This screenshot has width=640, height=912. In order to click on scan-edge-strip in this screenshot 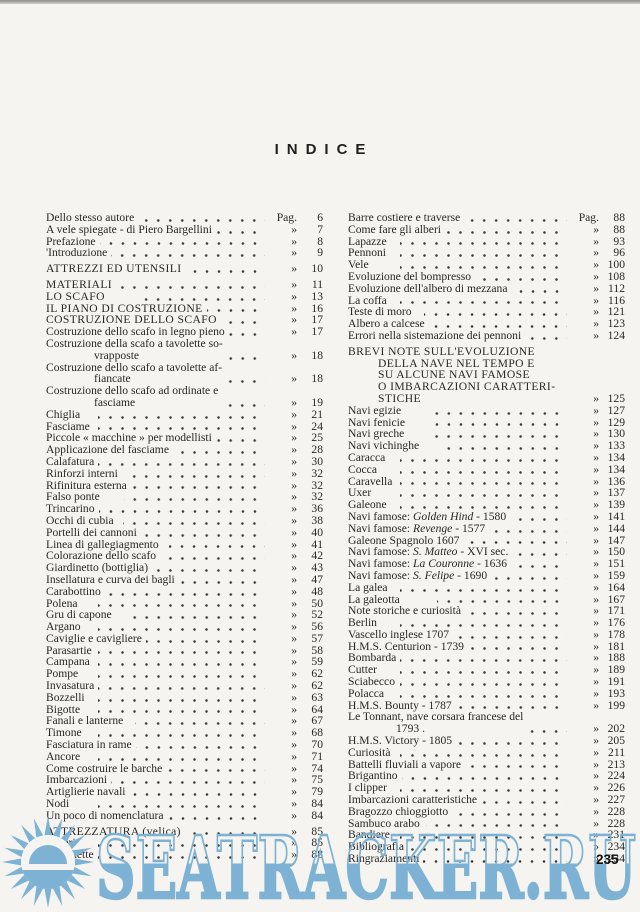, I will do `click(320, 2)`.